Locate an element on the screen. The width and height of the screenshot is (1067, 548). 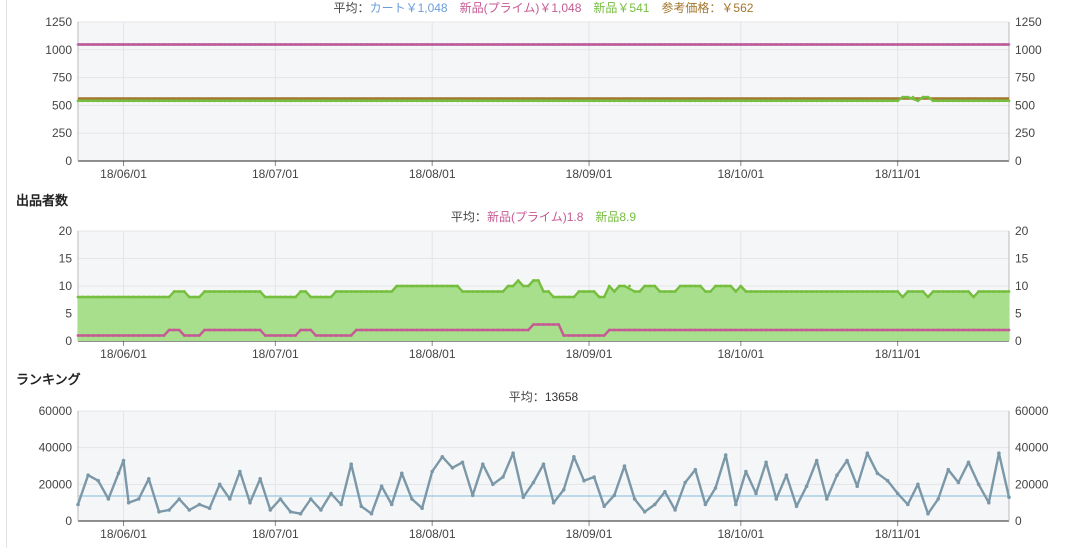
ranking-series-line-rank is located at coordinates (543, 483).